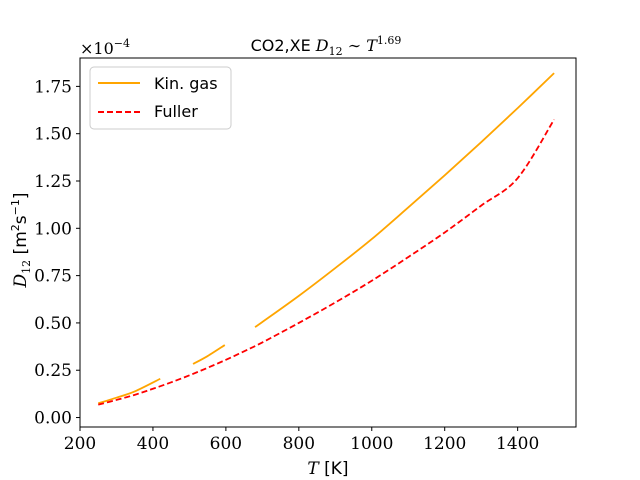  What do you see at coordinates (21, 241) in the screenshot?
I see `y-axis-label: D12 [m2s−1]` at bounding box center [21, 241].